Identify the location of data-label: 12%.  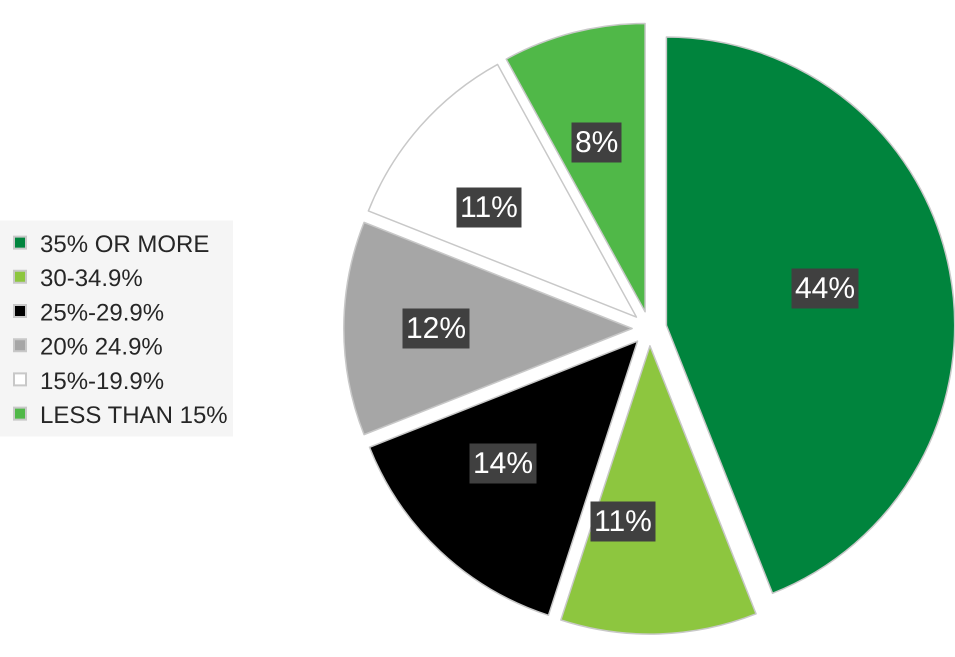
(436, 328).